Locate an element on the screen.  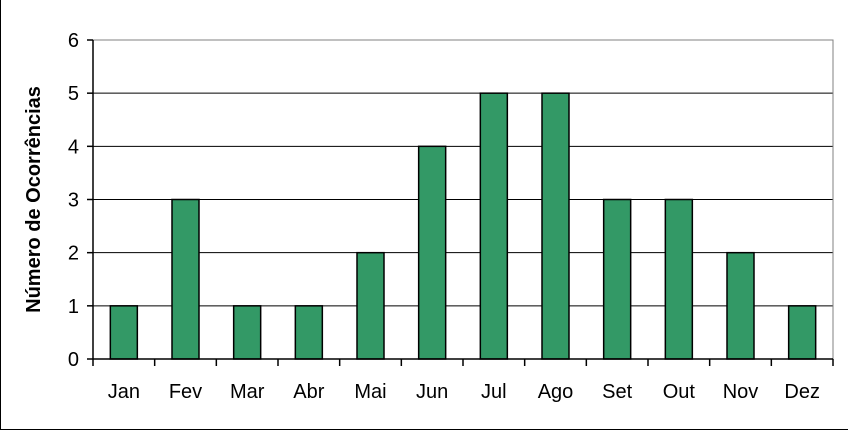
bar-out is located at coordinates (679, 279).